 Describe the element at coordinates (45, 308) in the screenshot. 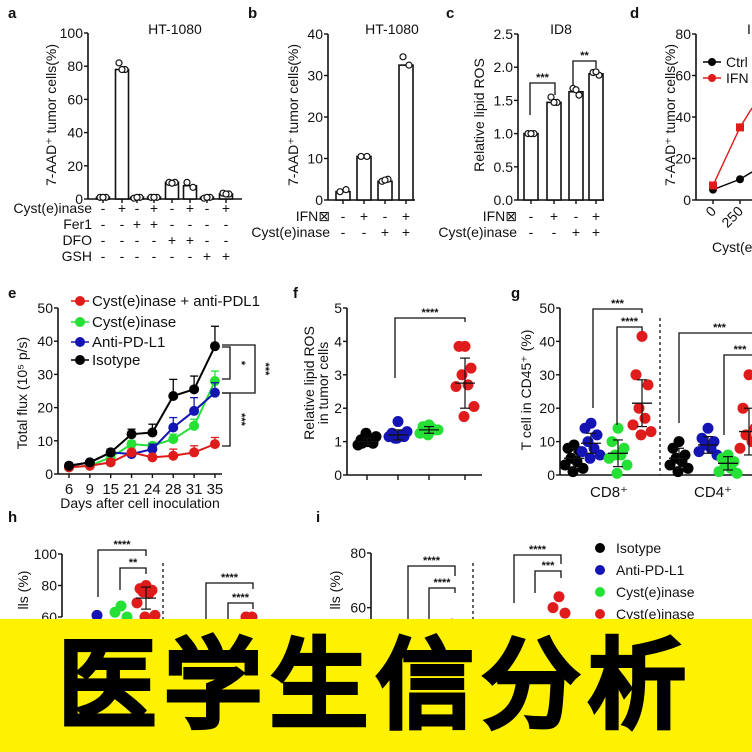

I see `y-tick-label: 50` at that location.